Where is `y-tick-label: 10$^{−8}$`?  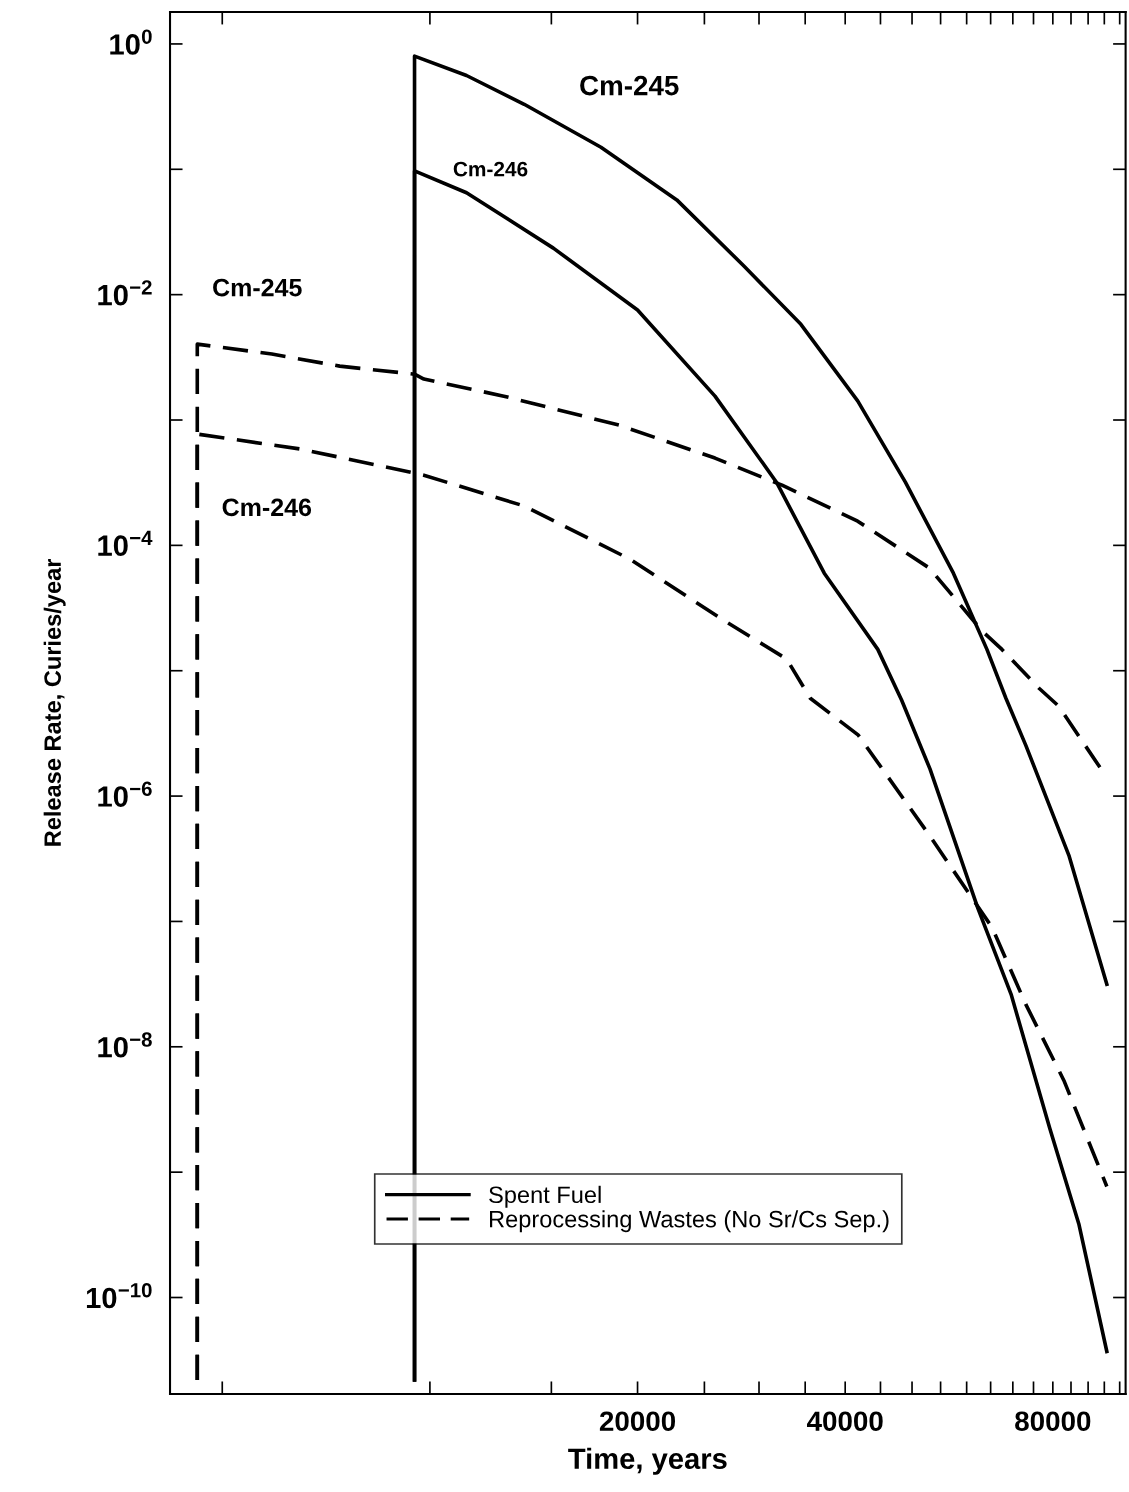
y-tick-label: 10$^{−8}$ is located at coordinates (125, 1045).